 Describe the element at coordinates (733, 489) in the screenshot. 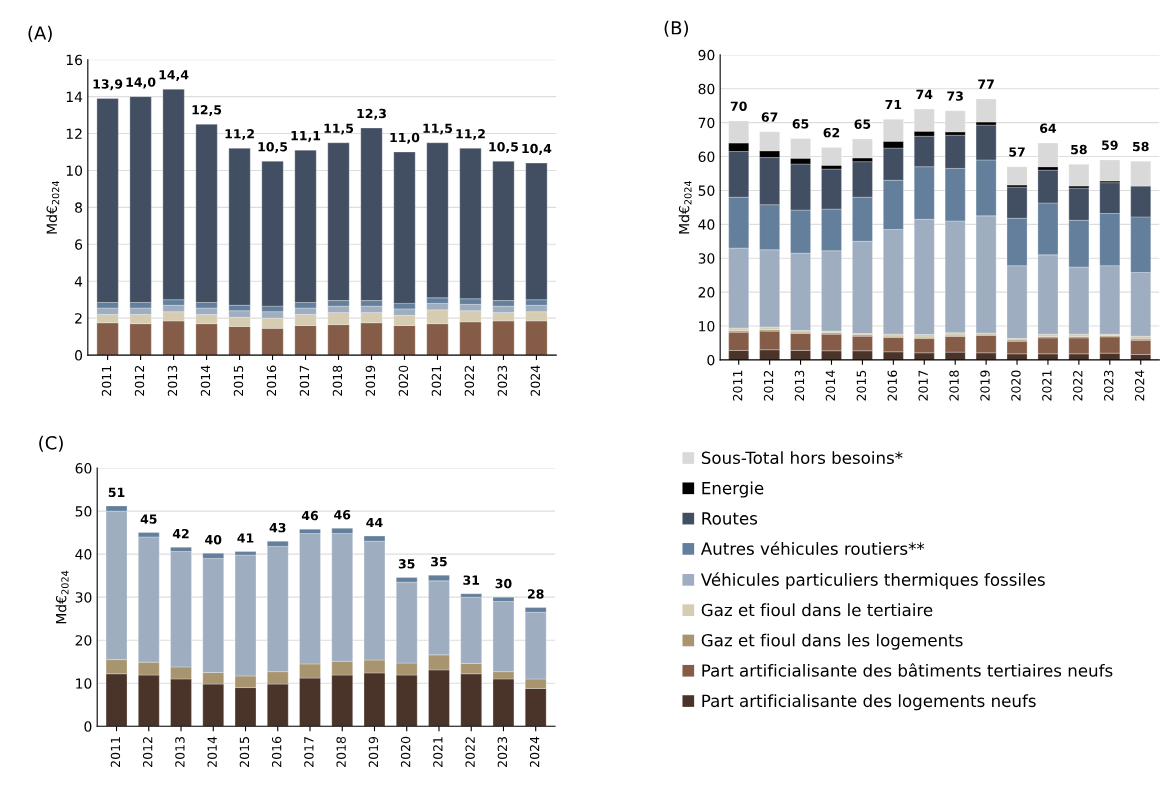

I see `legend-label: Energie` at that location.